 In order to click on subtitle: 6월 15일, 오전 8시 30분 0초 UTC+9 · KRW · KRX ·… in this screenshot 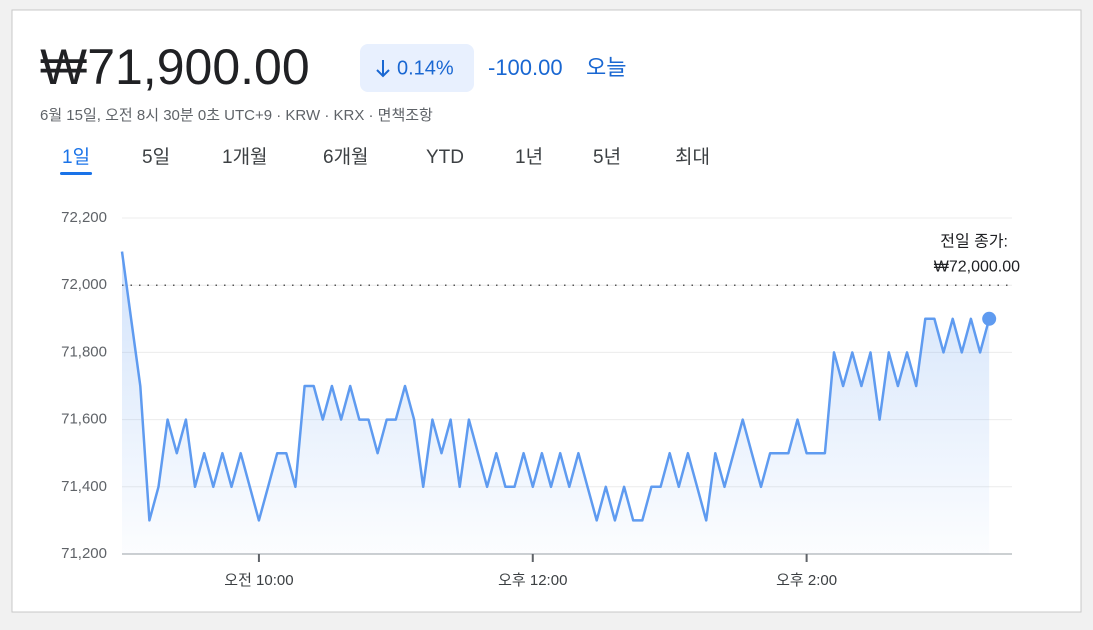, I will do `click(236, 115)`.